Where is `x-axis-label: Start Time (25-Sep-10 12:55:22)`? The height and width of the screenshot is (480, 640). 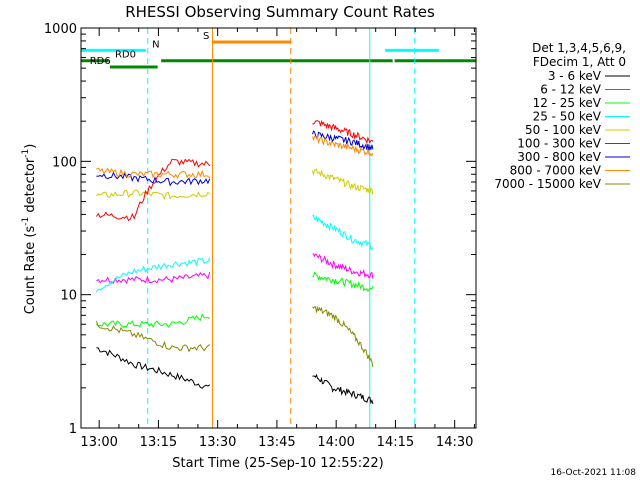 x-axis-label: Start Time (25-Sep-10 12:55:22) is located at coordinates (277, 463).